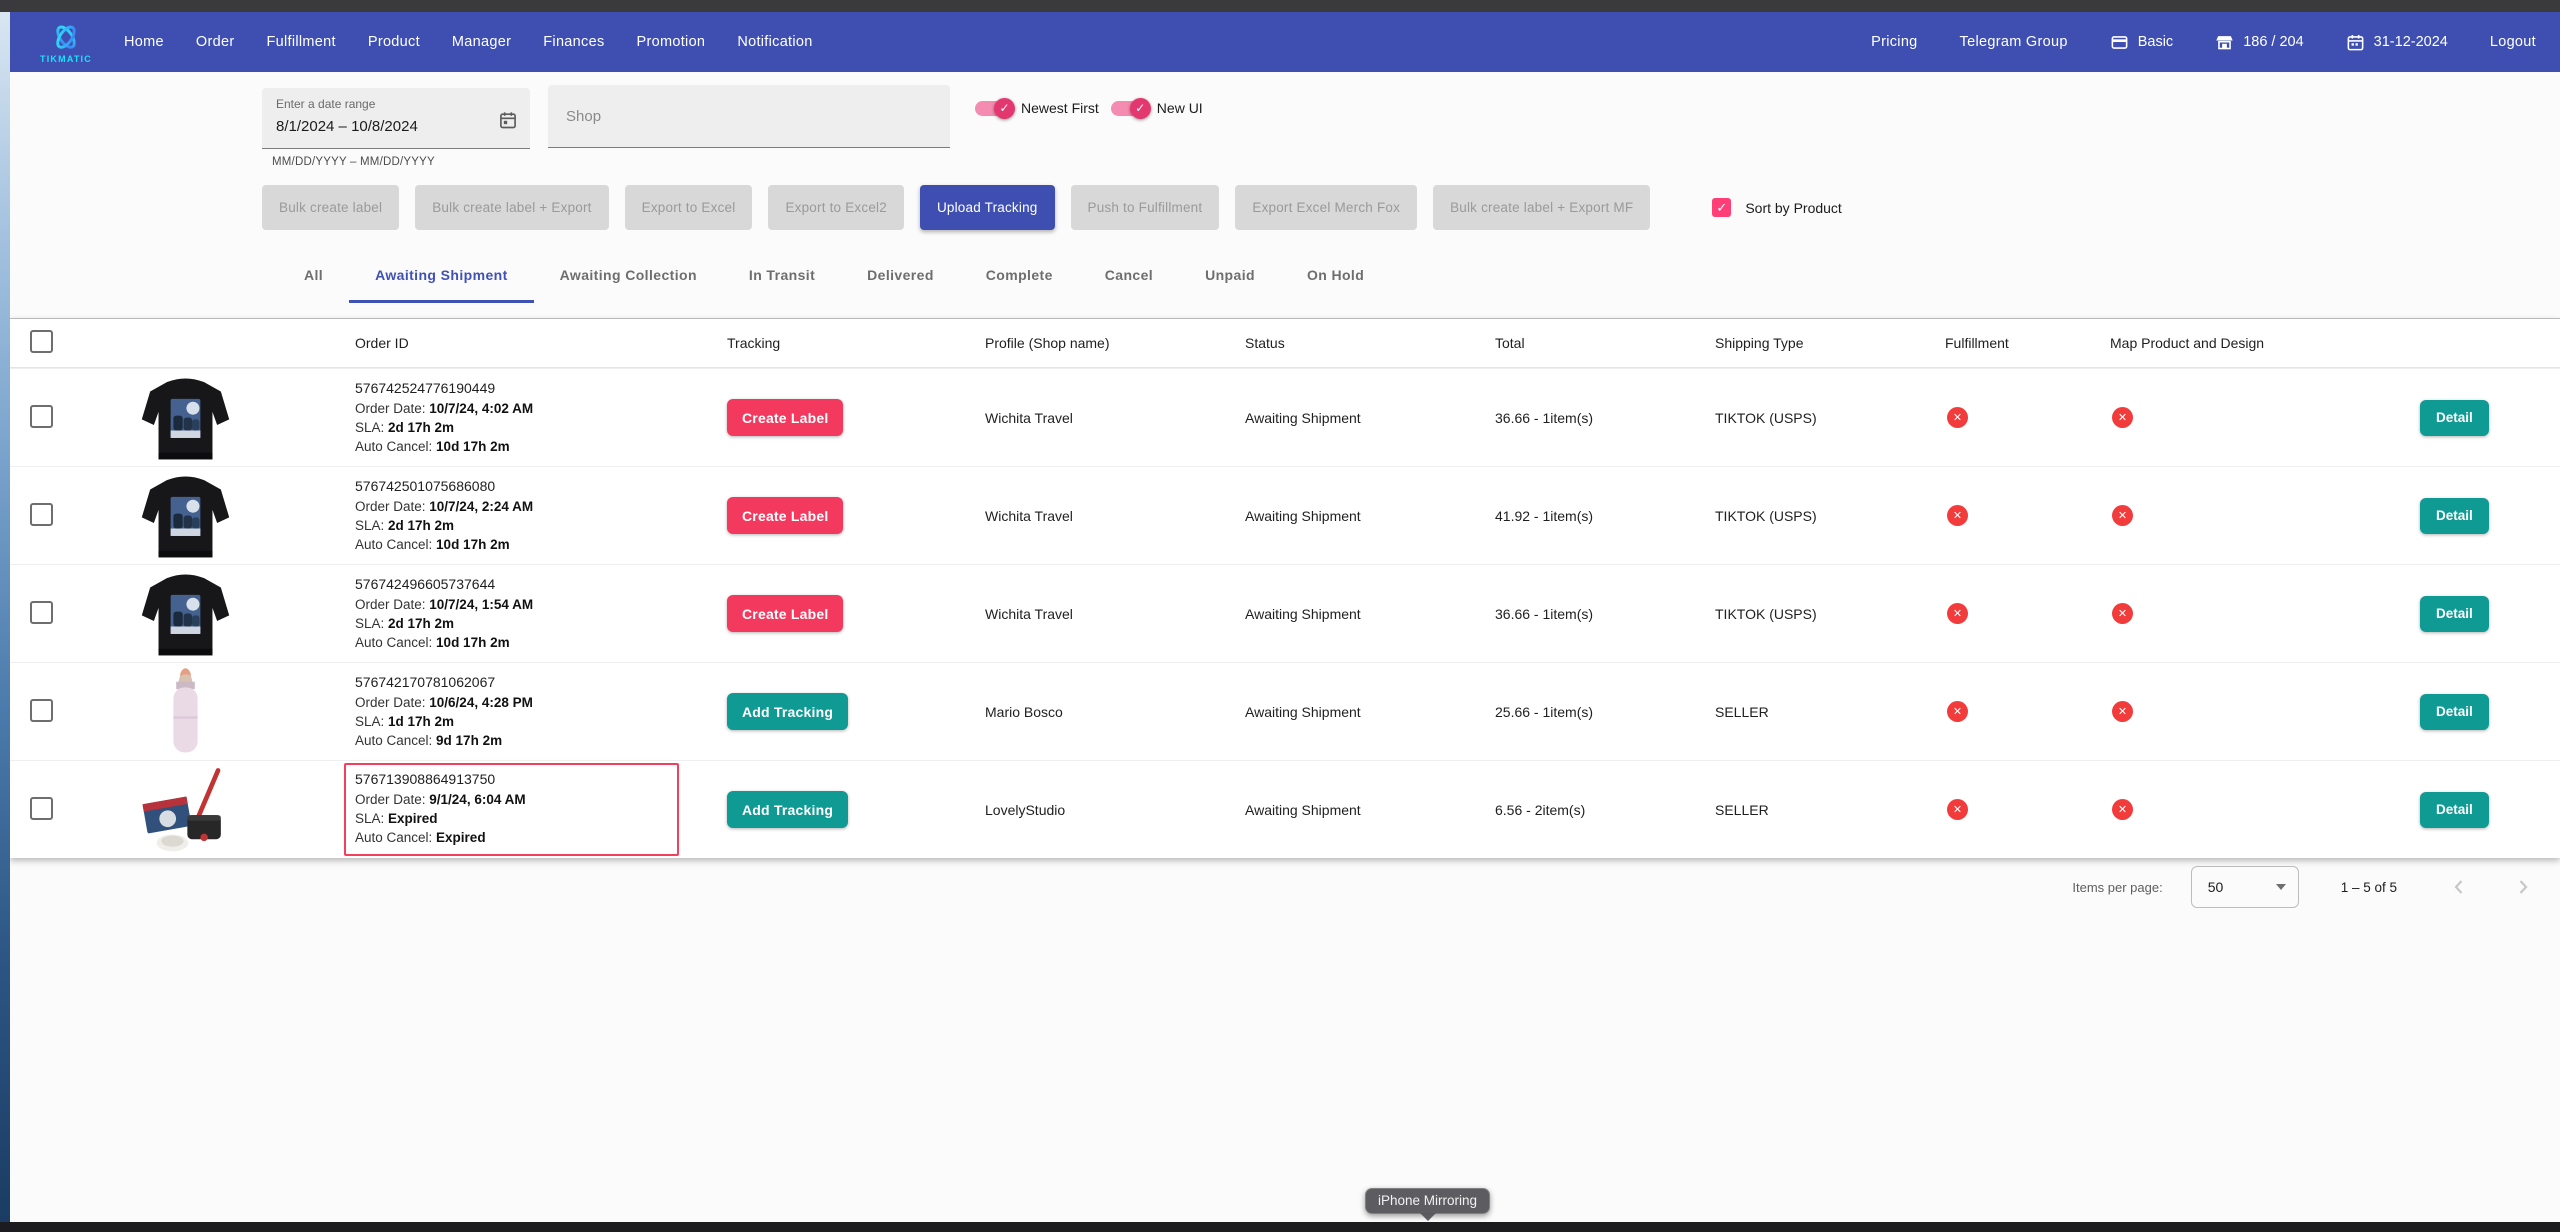  I want to click on date-range-field: Enter a date range, so click(396, 118).